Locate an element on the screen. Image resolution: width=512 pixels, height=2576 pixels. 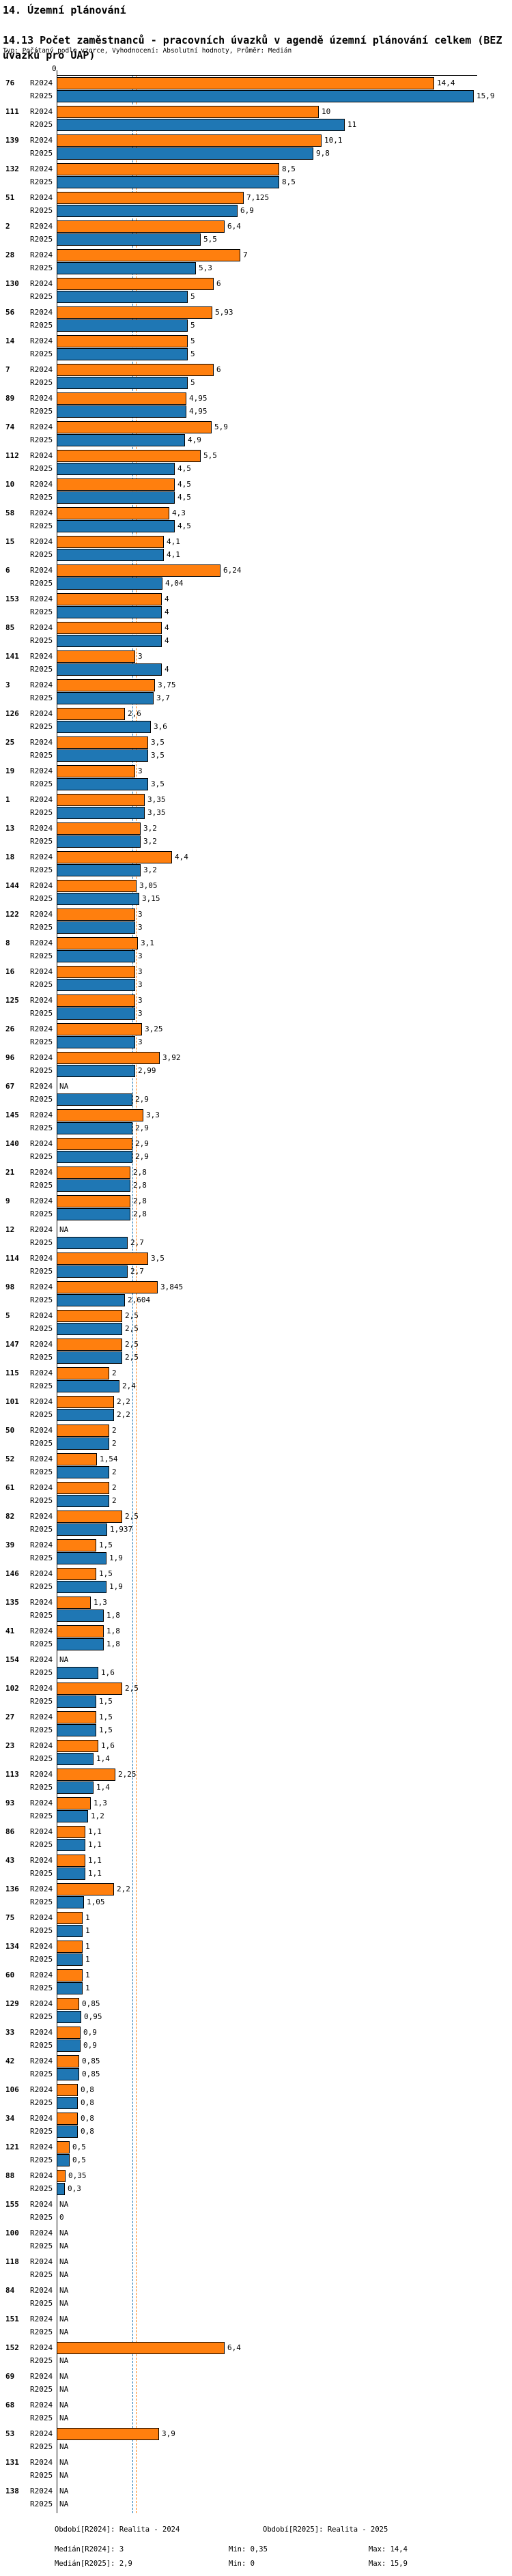
row-group: 28 R2024 7 R2025 5,3 is located at coordinates (256, 263).